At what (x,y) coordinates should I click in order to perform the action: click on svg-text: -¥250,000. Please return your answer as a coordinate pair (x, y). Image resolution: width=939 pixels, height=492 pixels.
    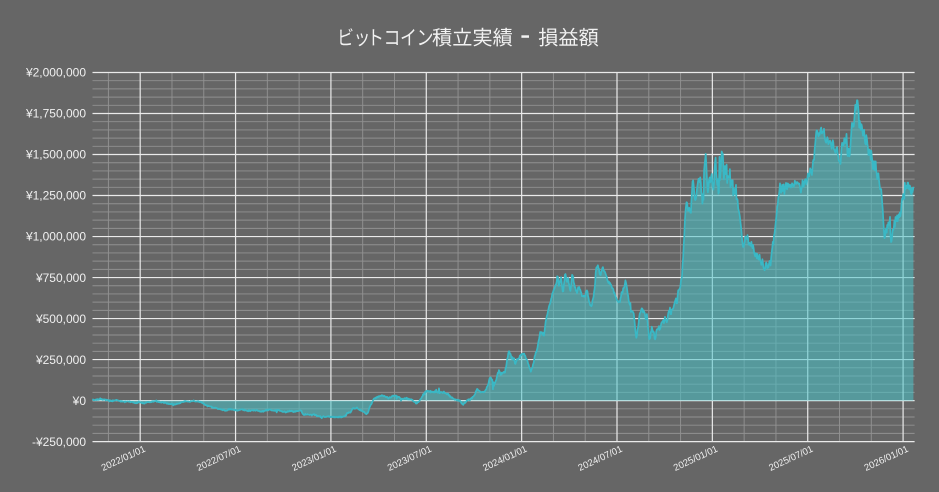
    Looking at the image, I should click on (59, 442).